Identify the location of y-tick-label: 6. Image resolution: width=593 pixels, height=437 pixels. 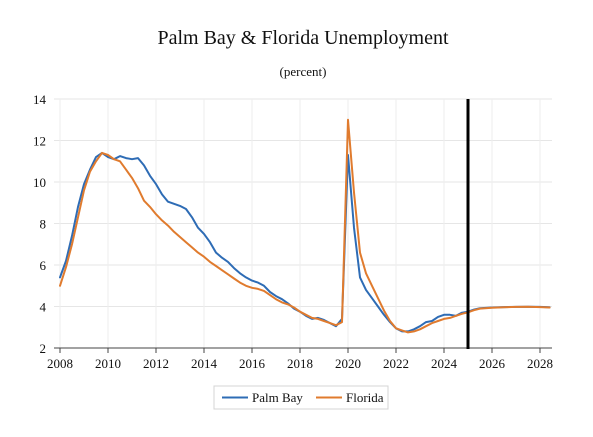
(43, 265).